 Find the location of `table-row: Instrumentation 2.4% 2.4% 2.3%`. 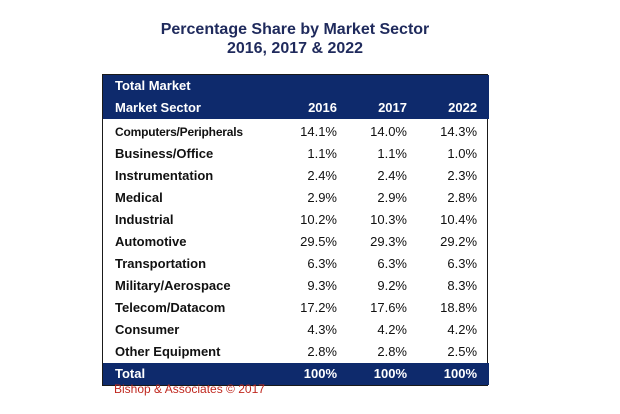

table-row: Instrumentation 2.4% 2.4% 2.3% is located at coordinates (296, 176).